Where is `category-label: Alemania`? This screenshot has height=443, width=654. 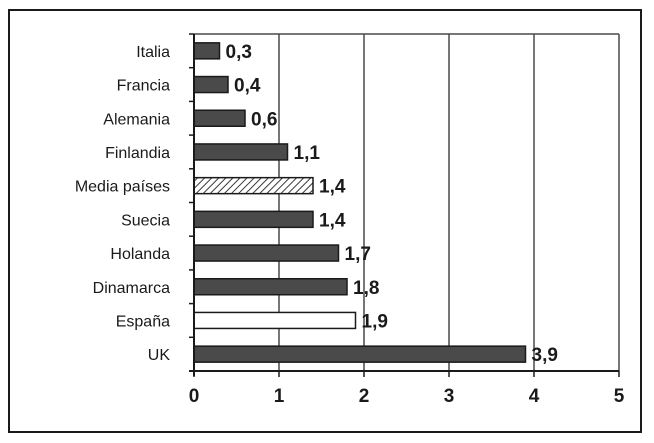 category-label: Alemania is located at coordinates (136, 119).